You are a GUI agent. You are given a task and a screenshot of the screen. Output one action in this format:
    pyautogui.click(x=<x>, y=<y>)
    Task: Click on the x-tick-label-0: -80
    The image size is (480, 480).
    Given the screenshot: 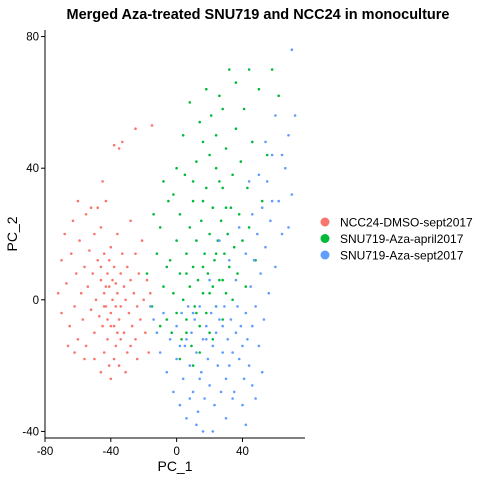 What is the action you would take?
    pyautogui.click(x=45, y=452)
    